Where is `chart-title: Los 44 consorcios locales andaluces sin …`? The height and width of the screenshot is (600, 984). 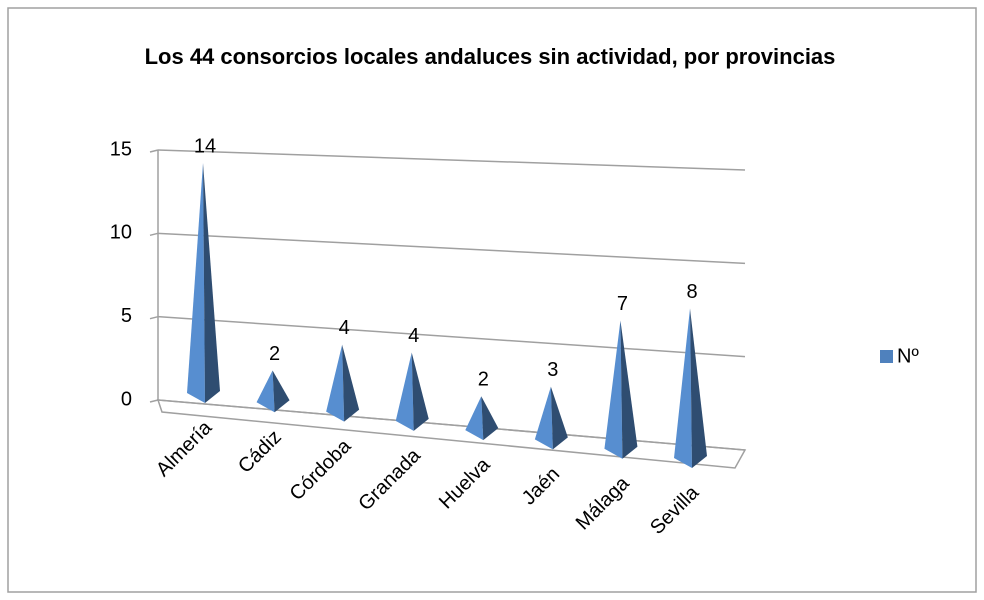 chart-title: Los 44 consorcios locales andaluces sin … is located at coordinates (490, 56).